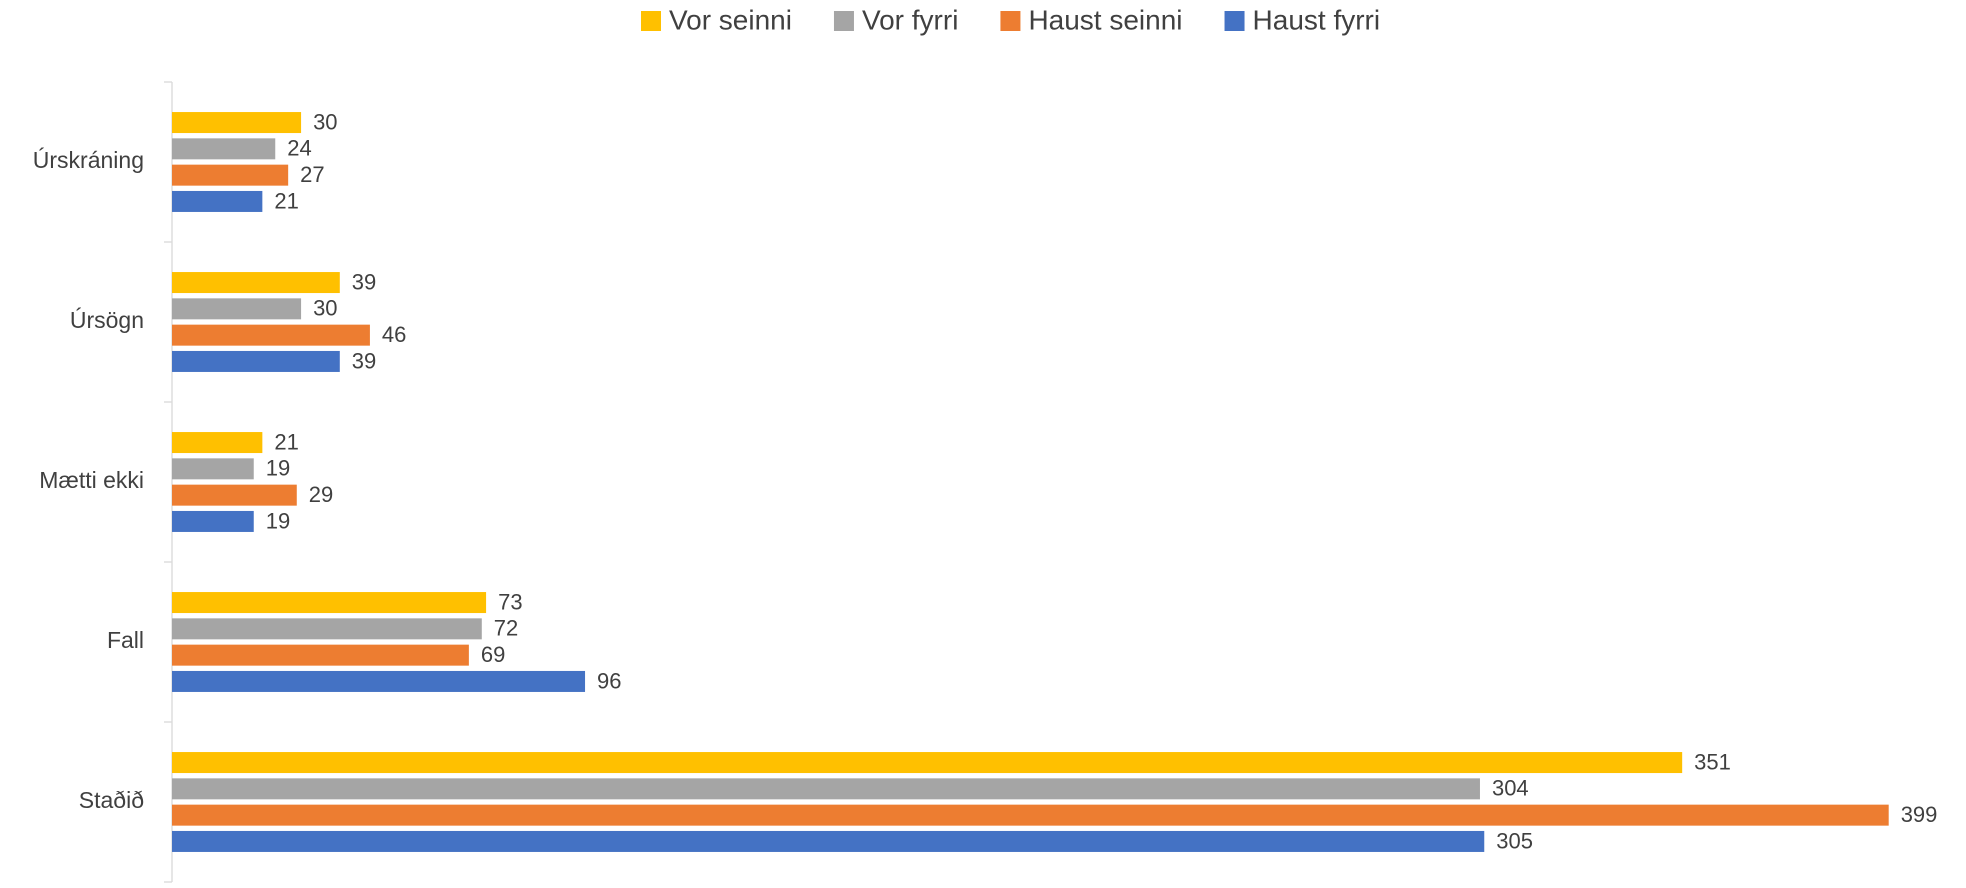  I want to click on y-tick-label: Mætti ekki, so click(91, 480).